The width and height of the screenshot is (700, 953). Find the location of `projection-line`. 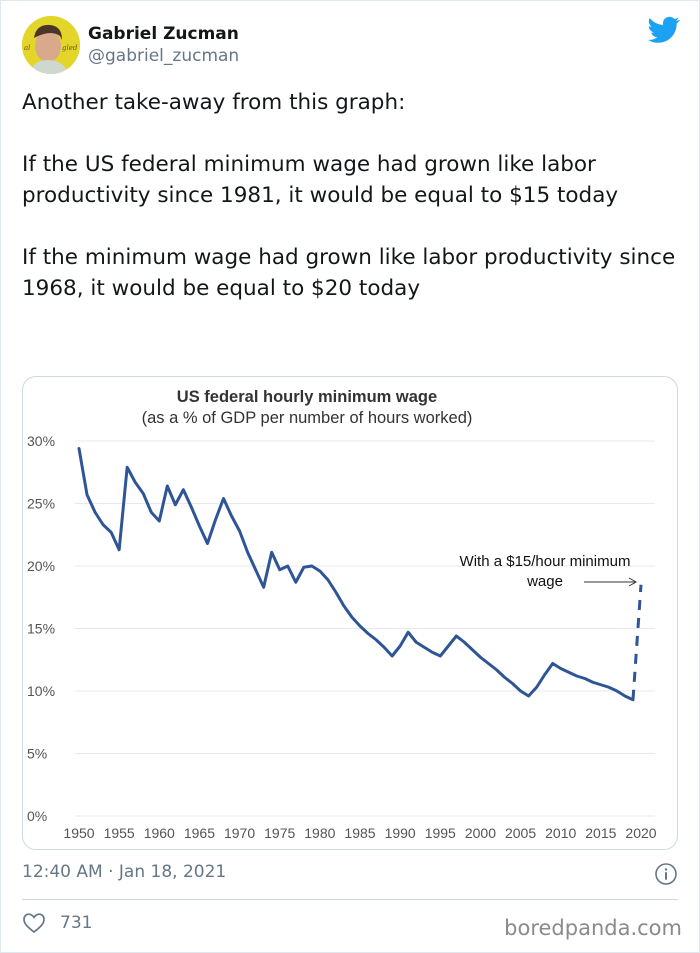

projection-line is located at coordinates (637, 642).